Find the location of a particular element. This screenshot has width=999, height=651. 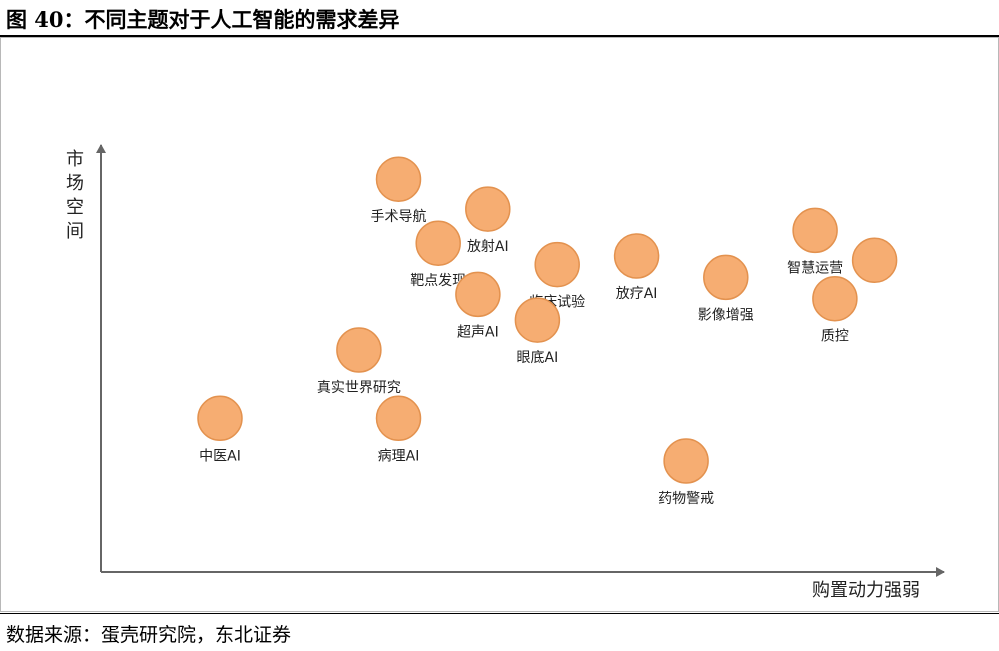

figure-title: 图 40：不同主题对于人工智能的需求差异 is located at coordinates (203, 19).